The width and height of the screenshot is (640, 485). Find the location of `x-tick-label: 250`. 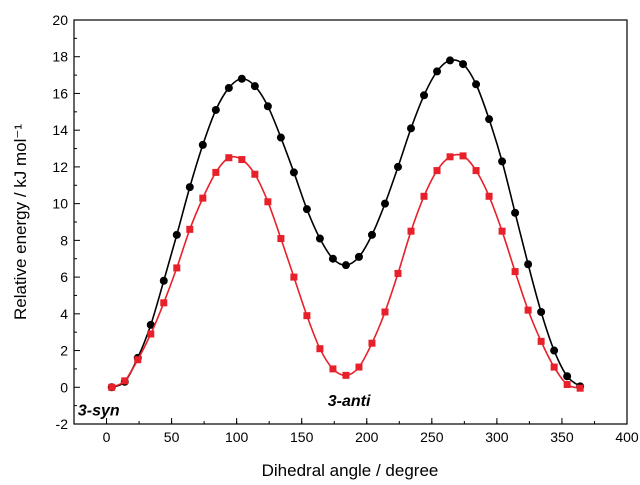

x-tick-label: 250 is located at coordinates (432, 437).